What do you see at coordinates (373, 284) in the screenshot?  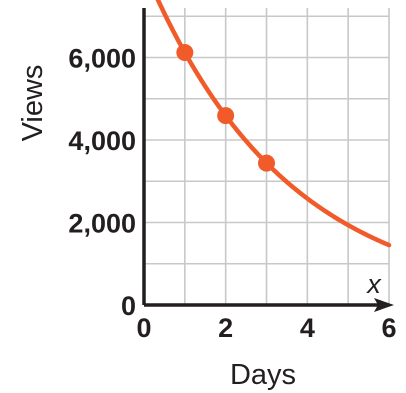 I see `x-axis-variable: x` at bounding box center [373, 284].